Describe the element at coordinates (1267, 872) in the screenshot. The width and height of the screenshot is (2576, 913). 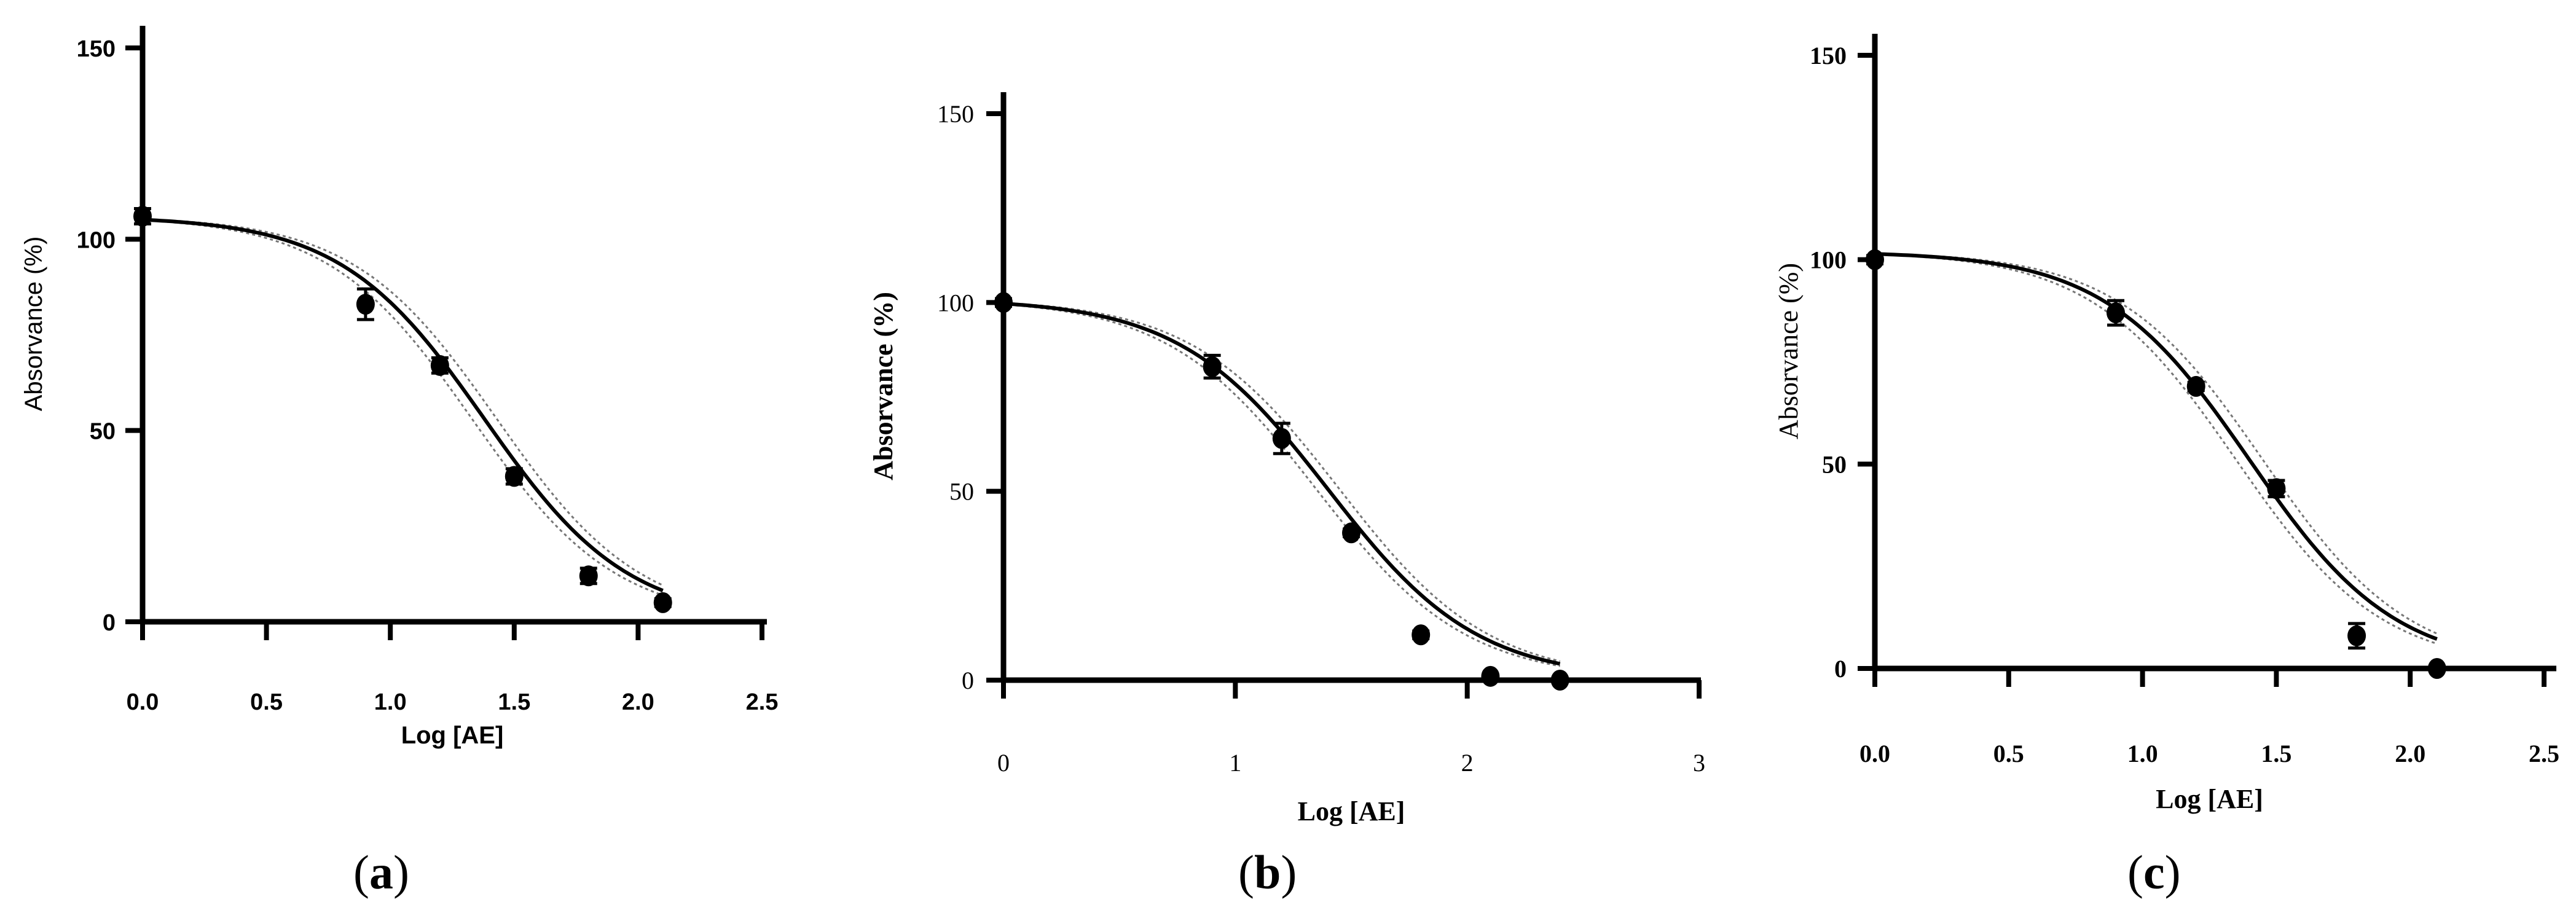
I see `panel-label-b: (b)` at that location.